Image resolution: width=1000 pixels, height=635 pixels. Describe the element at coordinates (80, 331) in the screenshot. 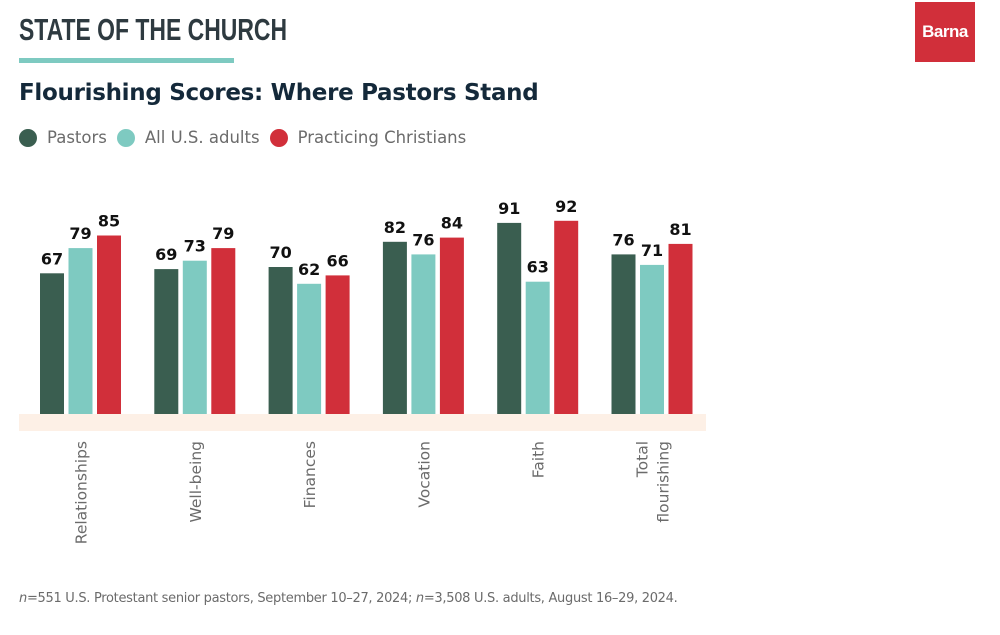

I see `bar-all-u-s-adults-relationships` at that location.